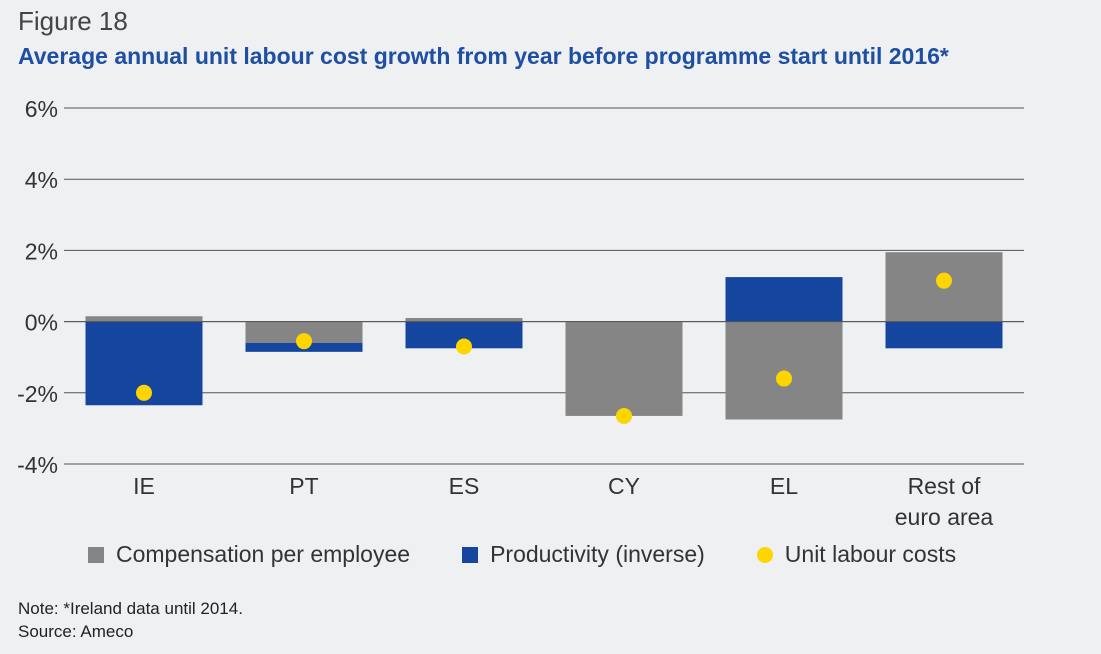 The width and height of the screenshot is (1101, 654). Describe the element at coordinates (41, 251) in the screenshot. I see `y-tick-label: 2%` at that location.